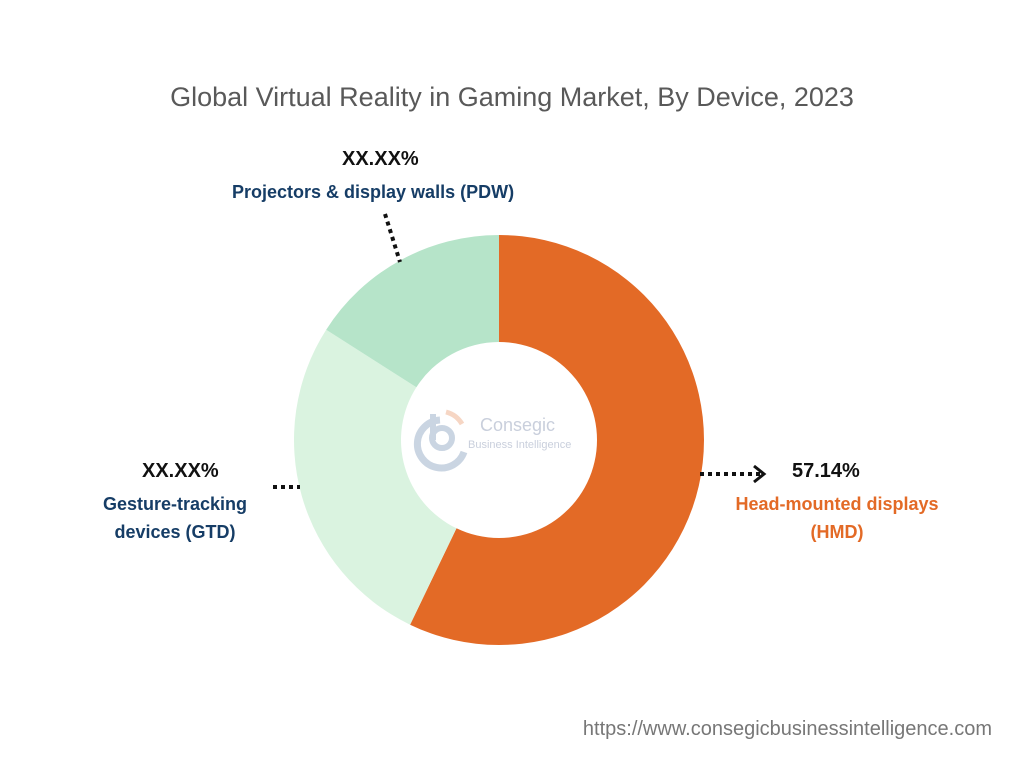 The height and width of the screenshot is (768, 1024). What do you see at coordinates (837, 532) in the screenshot?
I see `hmd-label-line2: (HMD)` at bounding box center [837, 532].